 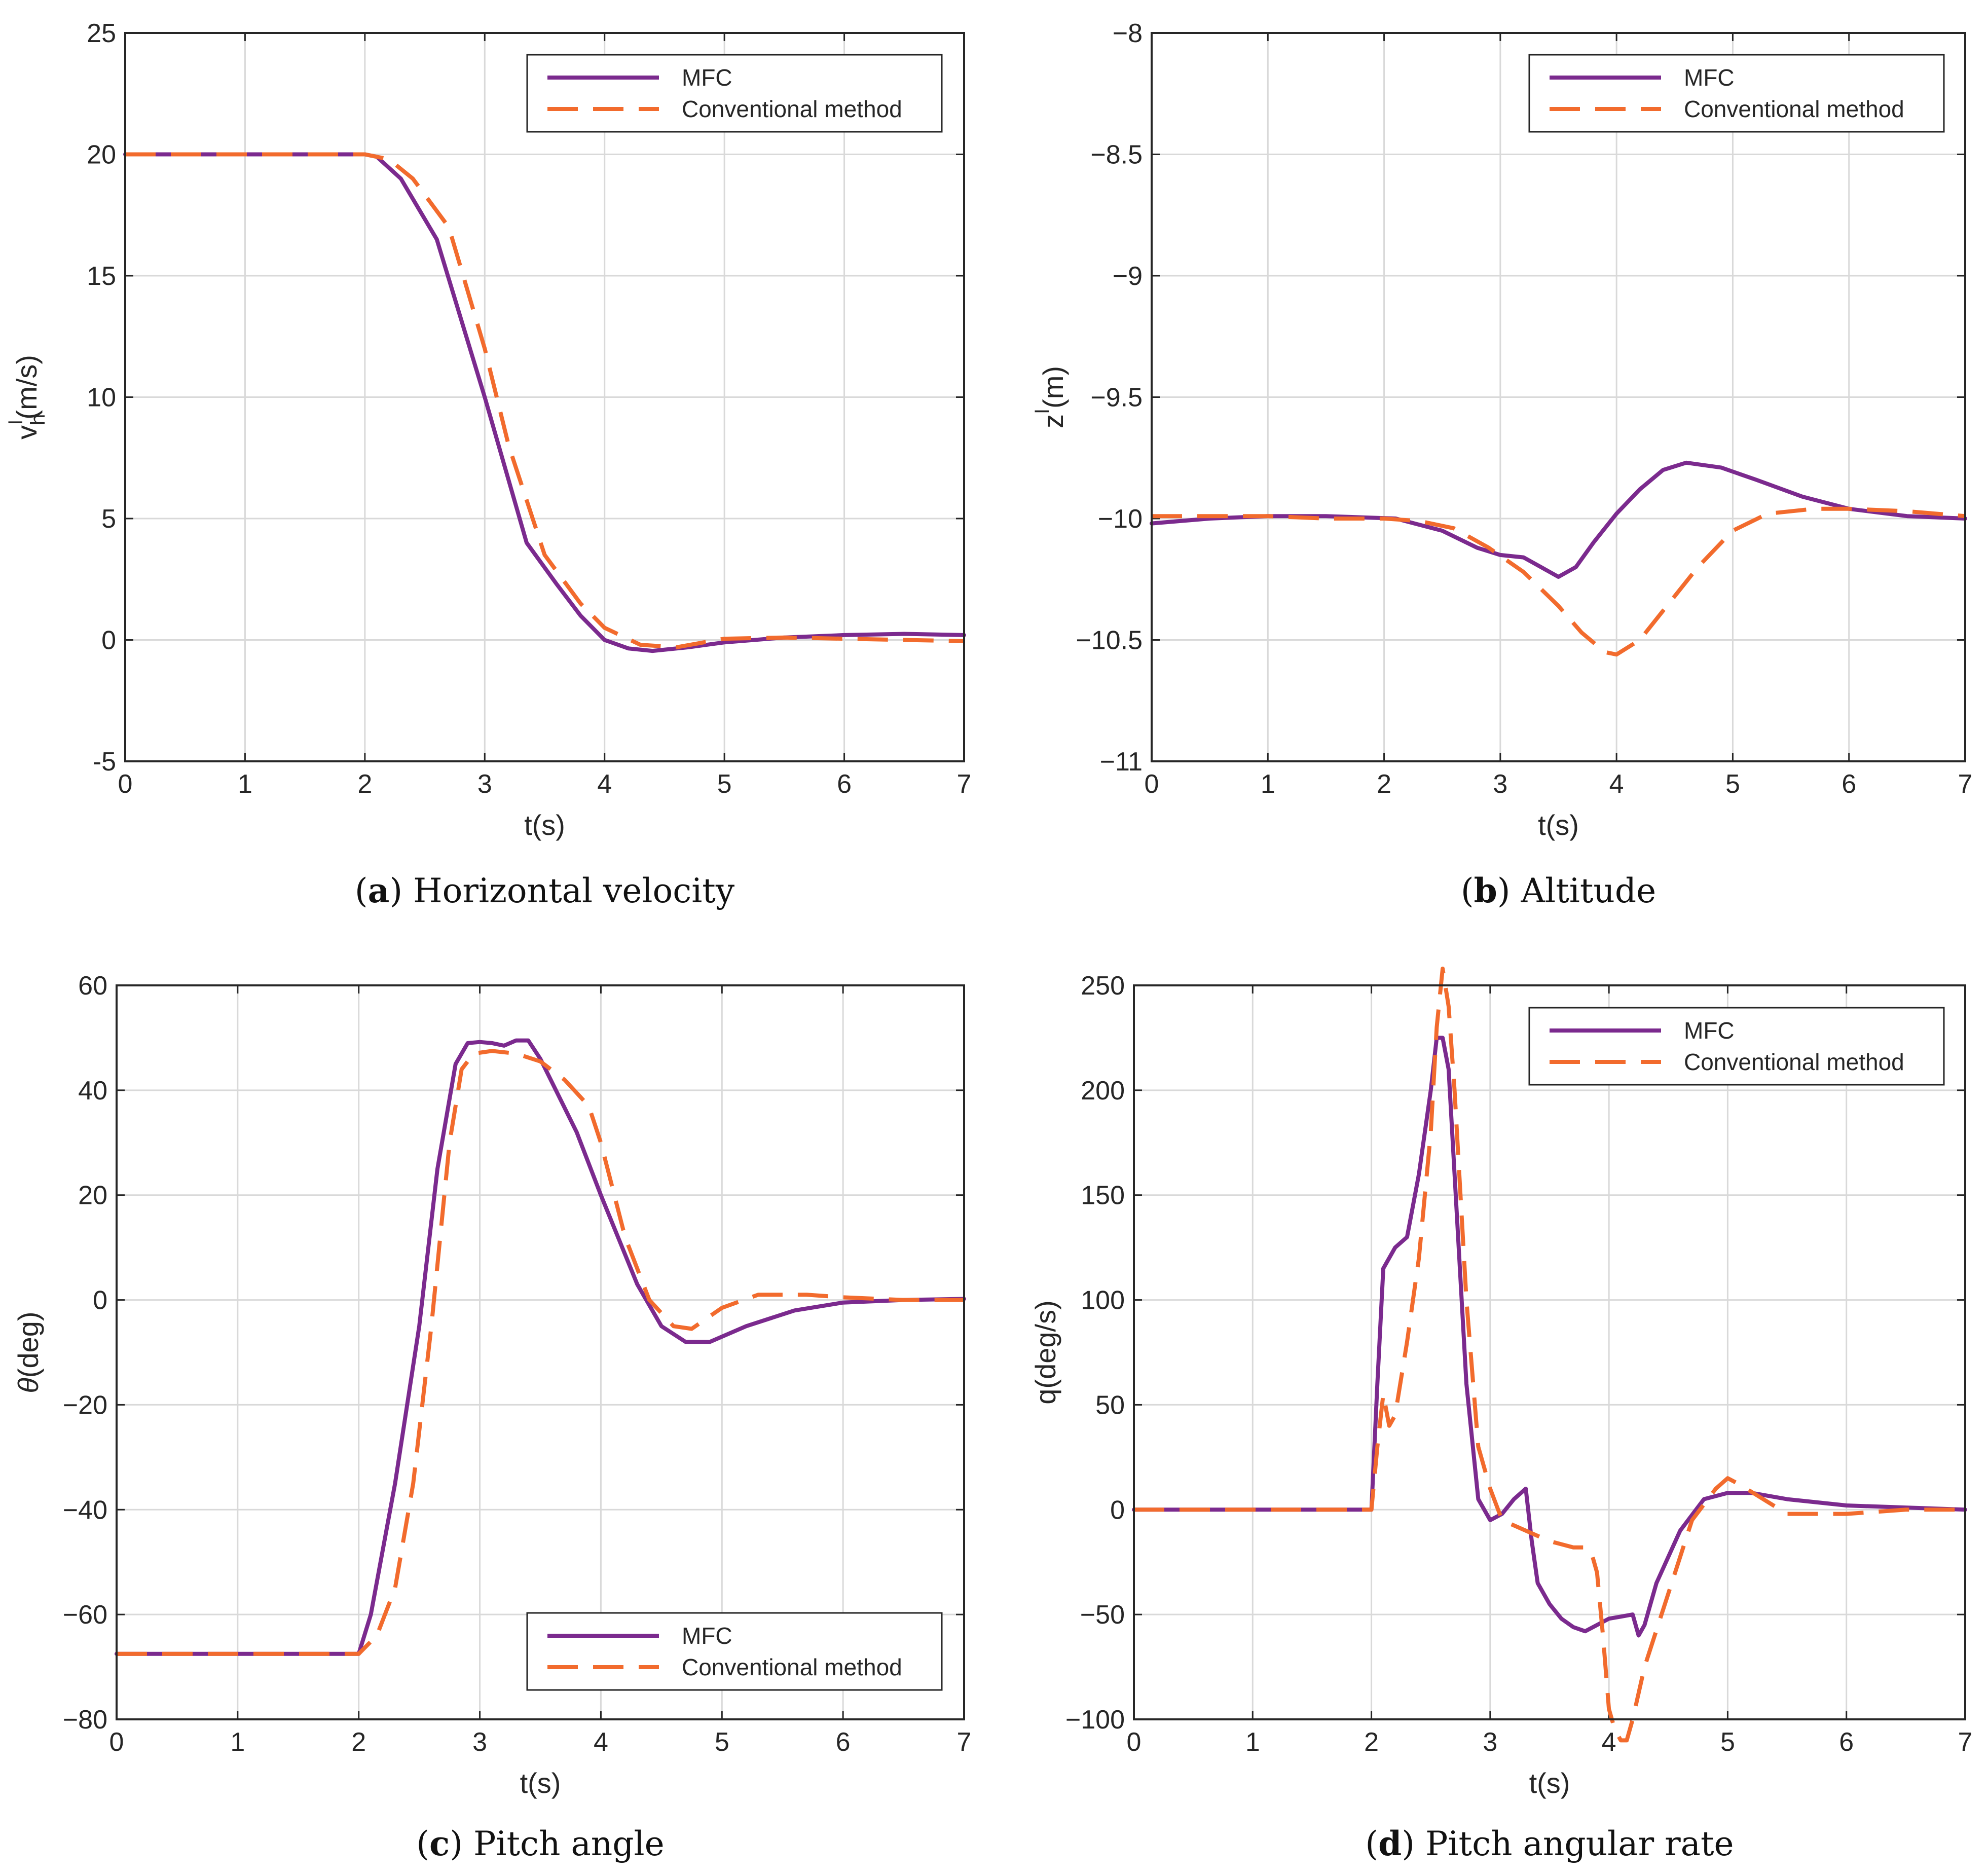 I want to click on caption-text: Altitude, so click(x=1583, y=890).